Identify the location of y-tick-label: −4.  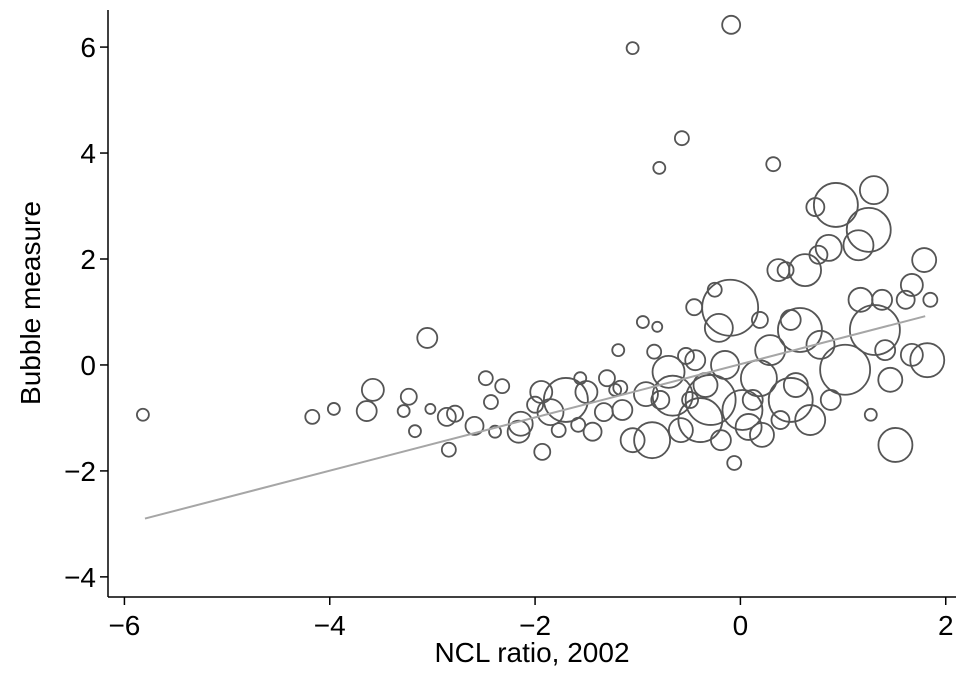
(80, 577).